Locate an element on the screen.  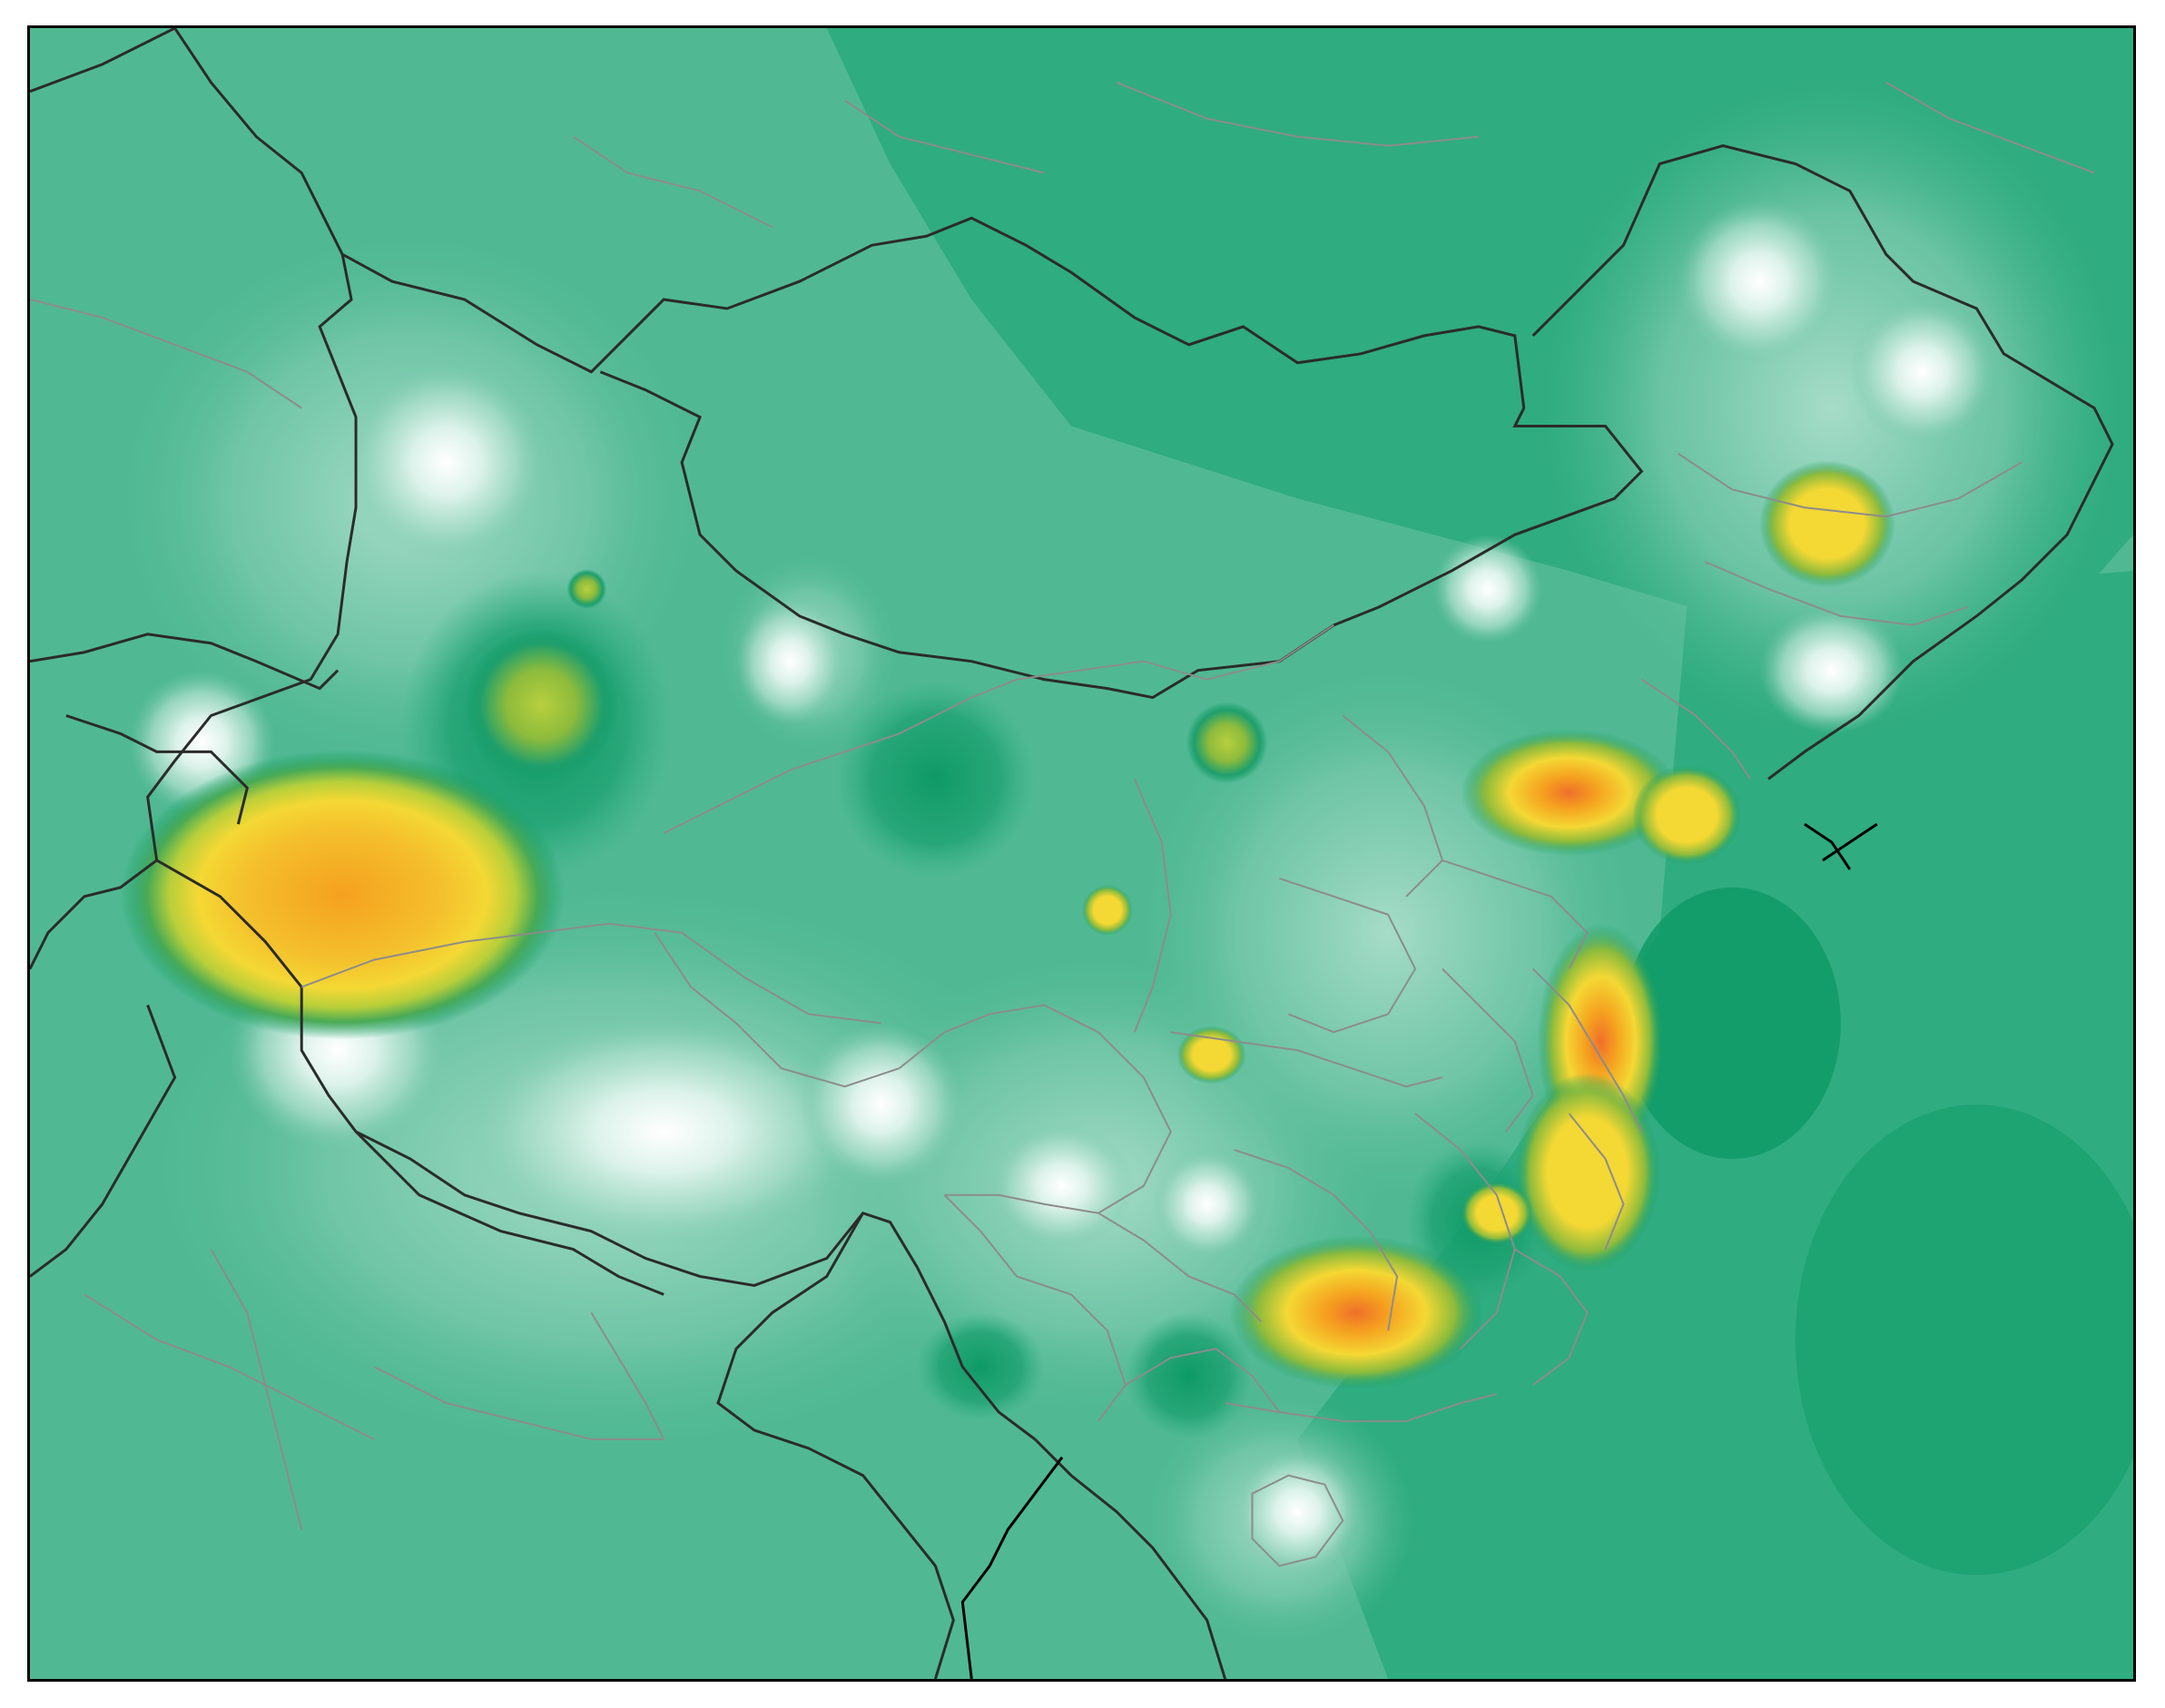
laos-vietnam-border is located at coordinates (1130, 1558).